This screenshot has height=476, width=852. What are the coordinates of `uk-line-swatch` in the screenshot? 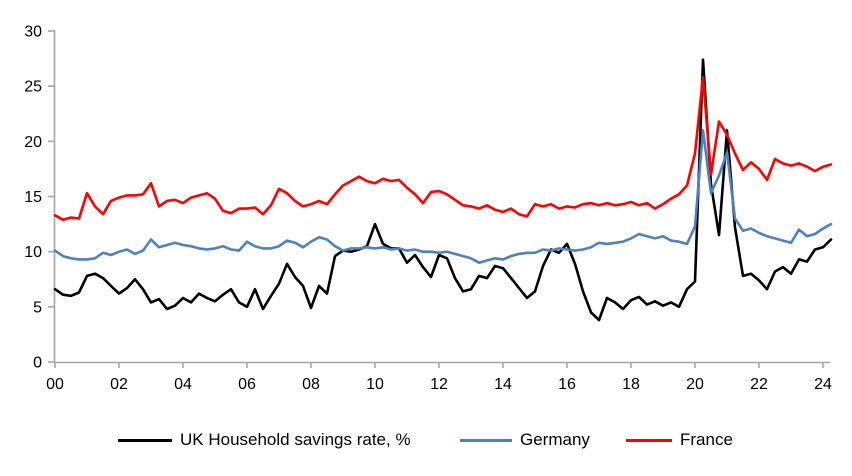 It's located at (145, 440).